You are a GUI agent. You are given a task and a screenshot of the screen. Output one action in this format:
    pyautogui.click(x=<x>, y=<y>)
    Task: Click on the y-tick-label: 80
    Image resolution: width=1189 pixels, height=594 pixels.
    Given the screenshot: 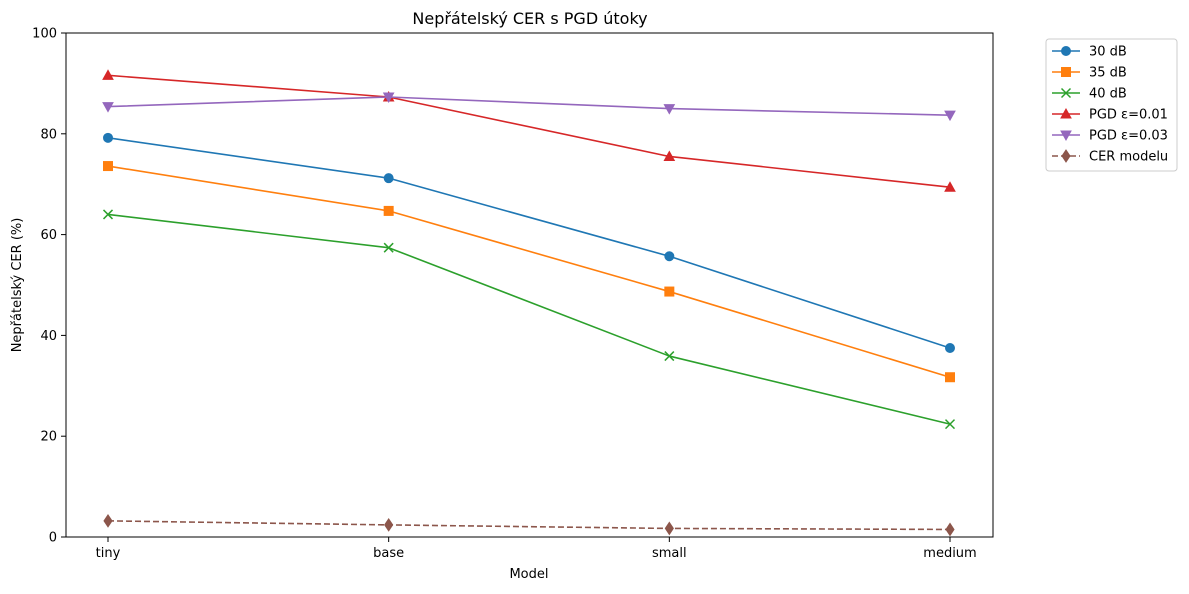 What is the action you would take?
    pyautogui.click(x=48, y=134)
    